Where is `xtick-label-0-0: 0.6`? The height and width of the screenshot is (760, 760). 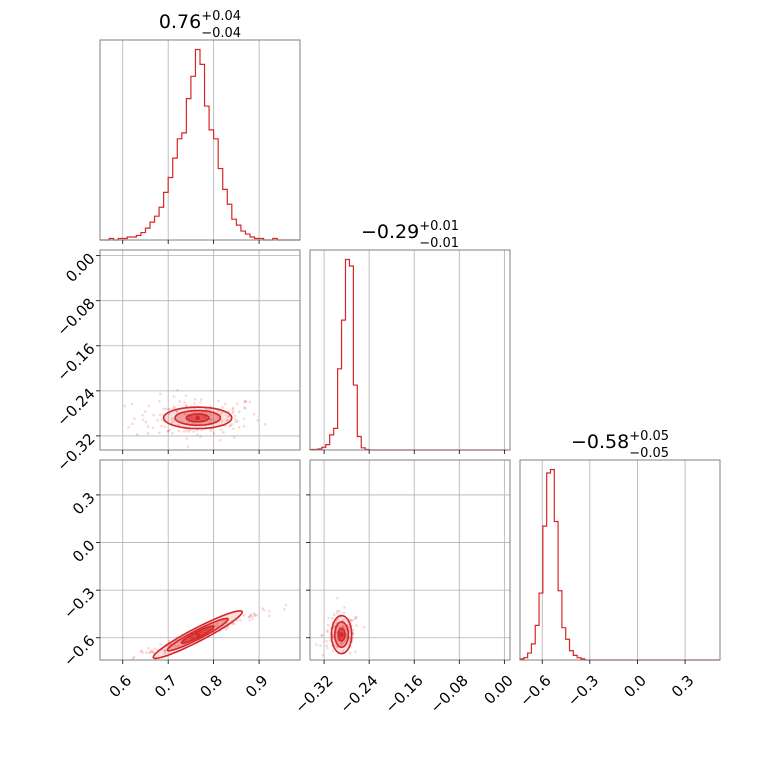
xtick-label-0-0: 0.6 is located at coordinates (121, 686).